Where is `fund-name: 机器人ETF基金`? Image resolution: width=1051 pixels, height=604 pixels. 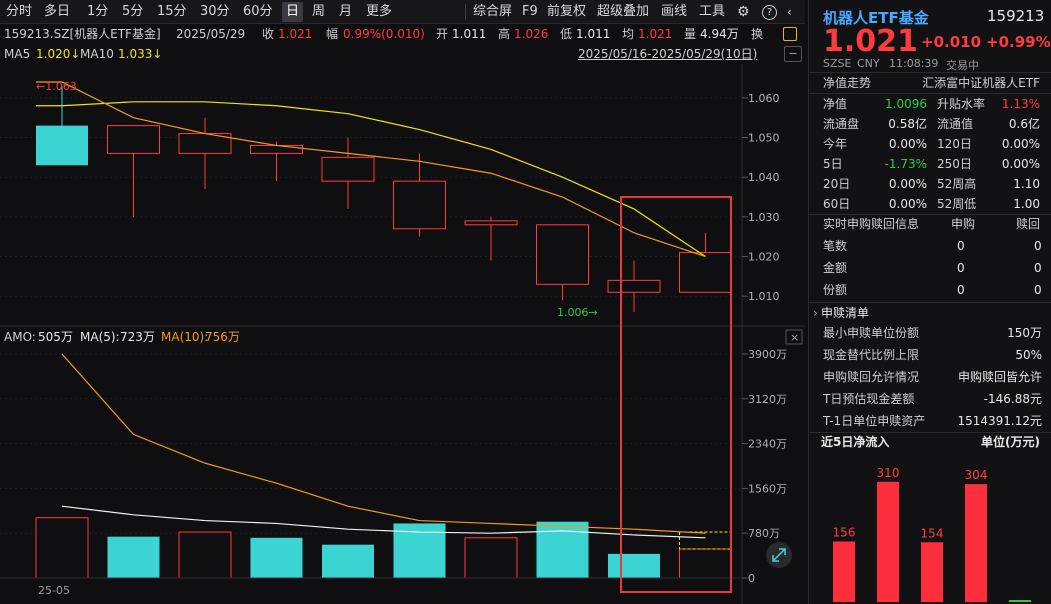 fund-name: 机器人ETF基金 is located at coordinates (876, 18).